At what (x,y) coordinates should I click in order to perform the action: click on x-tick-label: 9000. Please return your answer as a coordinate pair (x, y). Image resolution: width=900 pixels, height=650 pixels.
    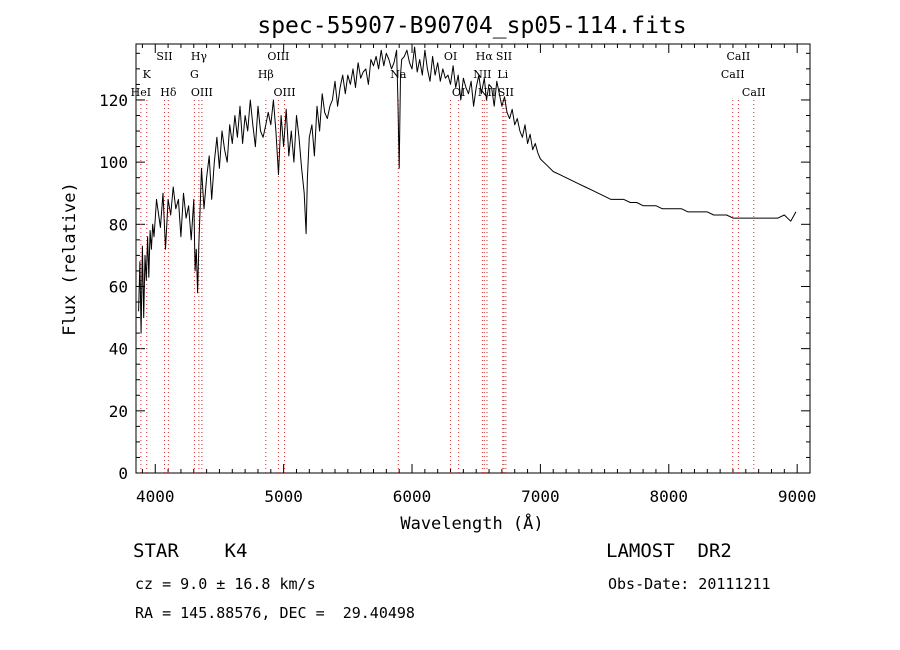
    Looking at the image, I should click on (797, 496).